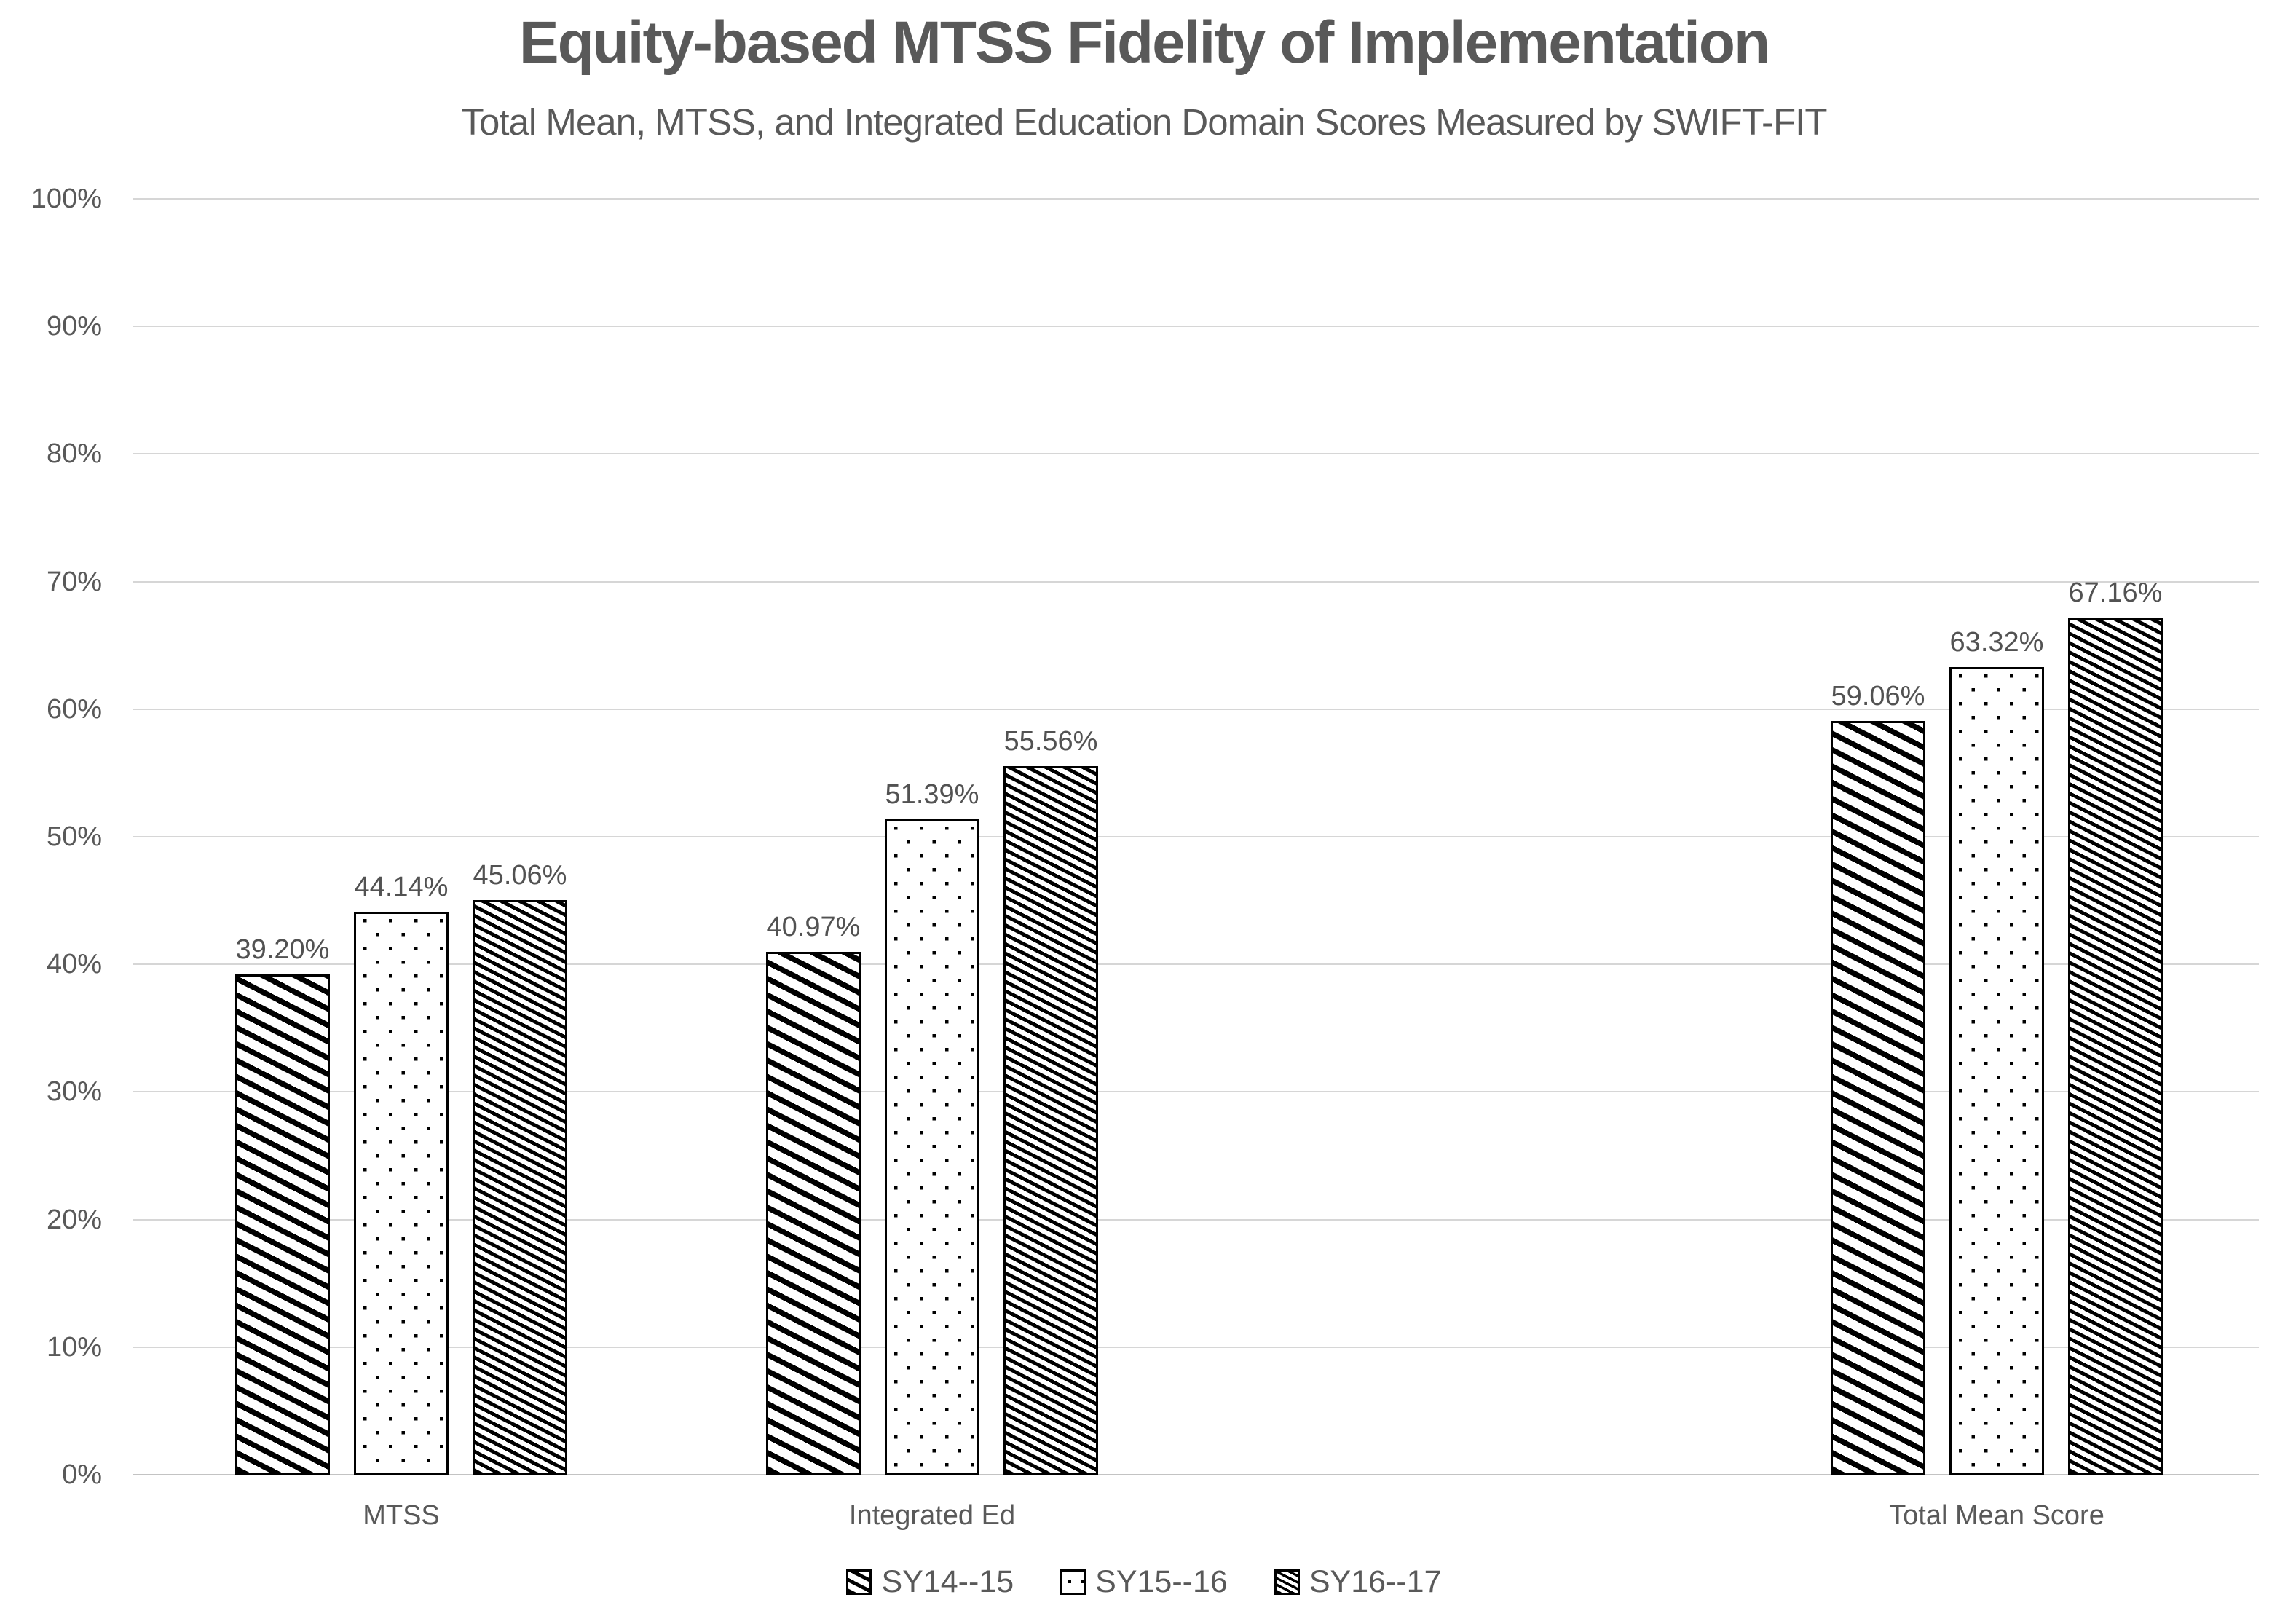 This screenshot has height=1624, width=2288. I want to click on gridline-30pct, so click(1196, 1092).